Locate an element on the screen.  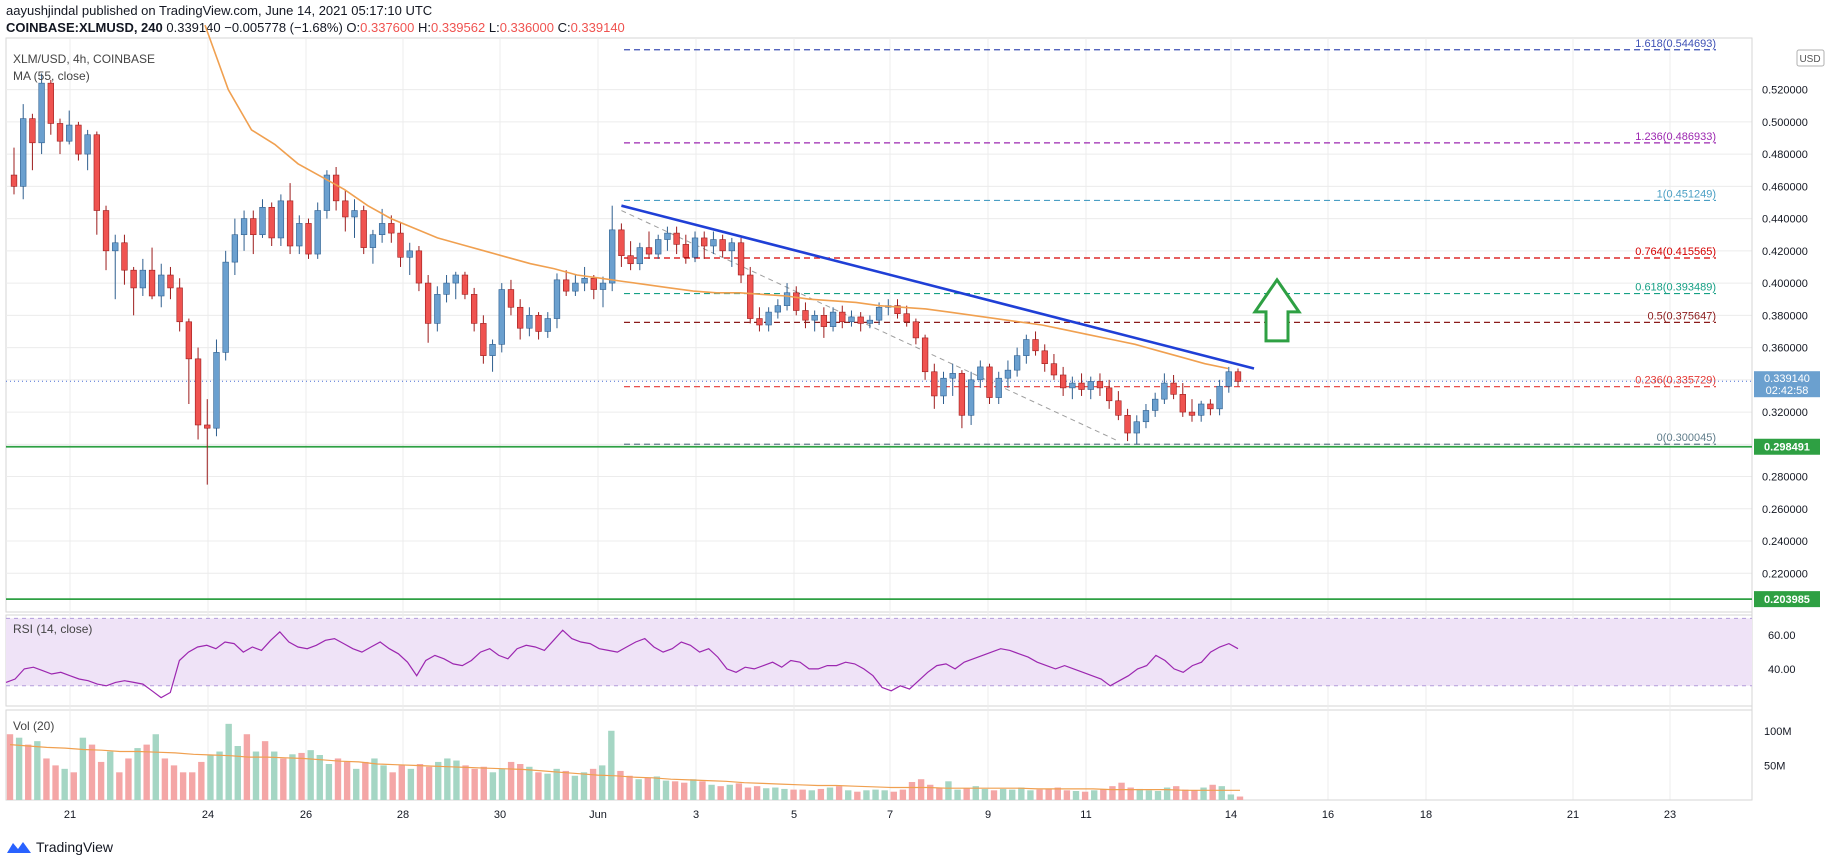
x-tick-label: Jun is located at coordinates (598, 815).